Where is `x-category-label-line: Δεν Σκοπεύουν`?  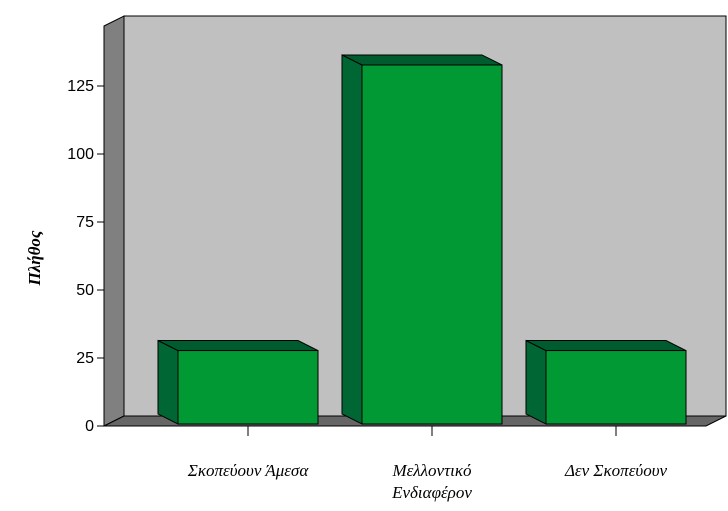
x-category-label-line: Δεν Σκοπεύουν is located at coordinates (616, 470).